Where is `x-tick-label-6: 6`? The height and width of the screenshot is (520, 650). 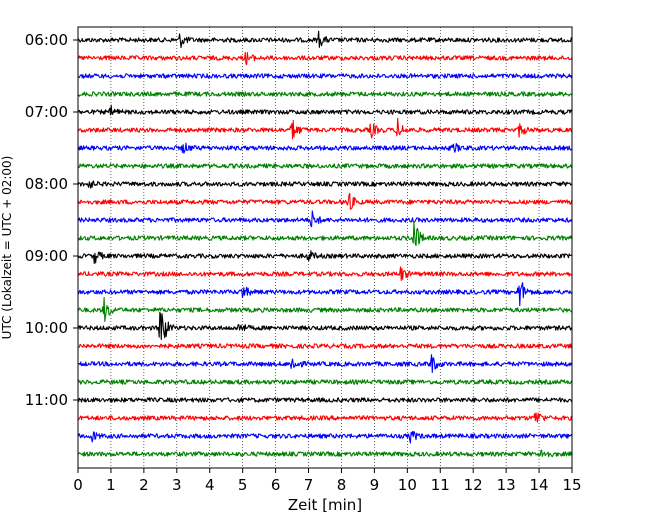
x-tick-label-6: 6 is located at coordinates (276, 485).